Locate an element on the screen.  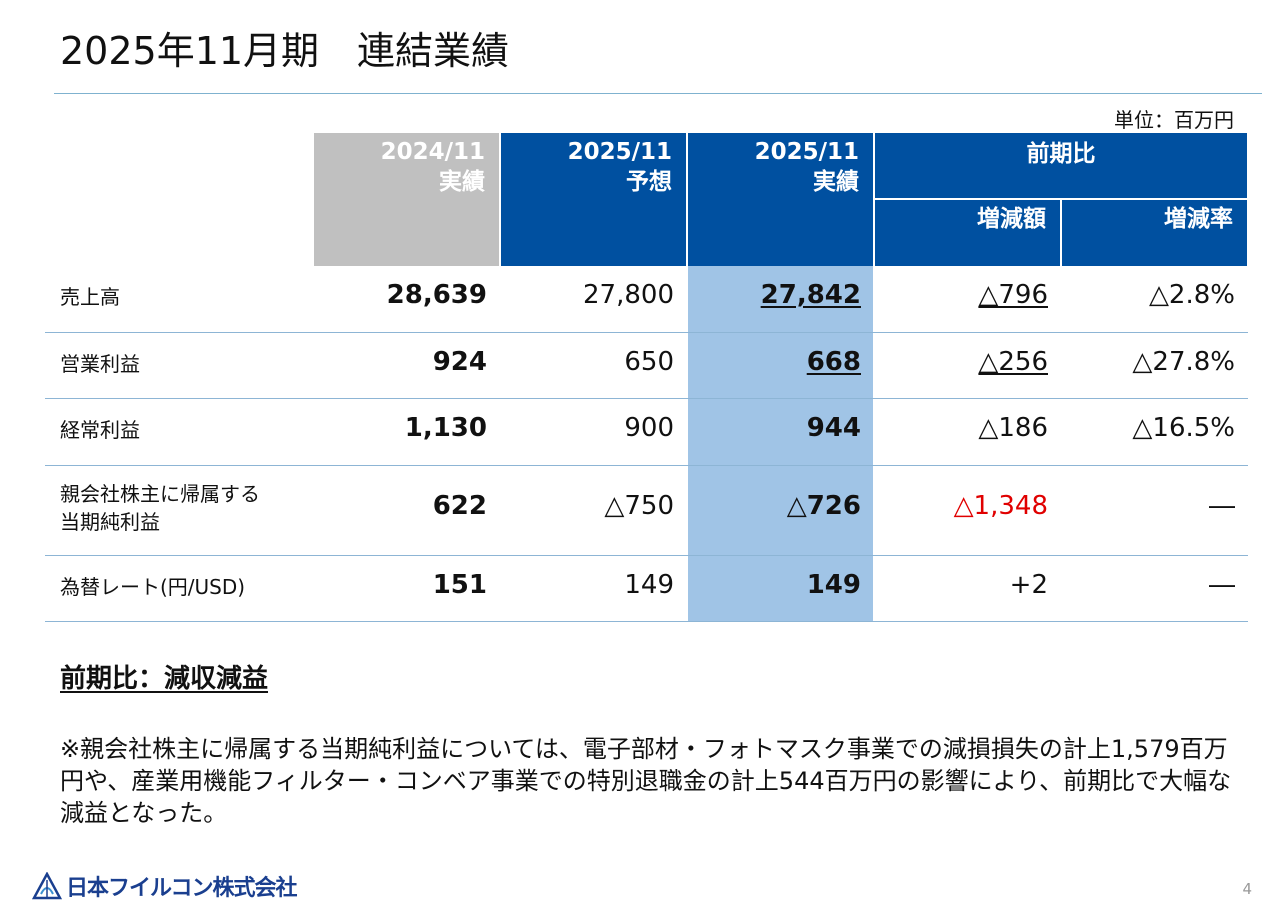
header-2025a-year: 2025/11 is located at coordinates (806, 152).